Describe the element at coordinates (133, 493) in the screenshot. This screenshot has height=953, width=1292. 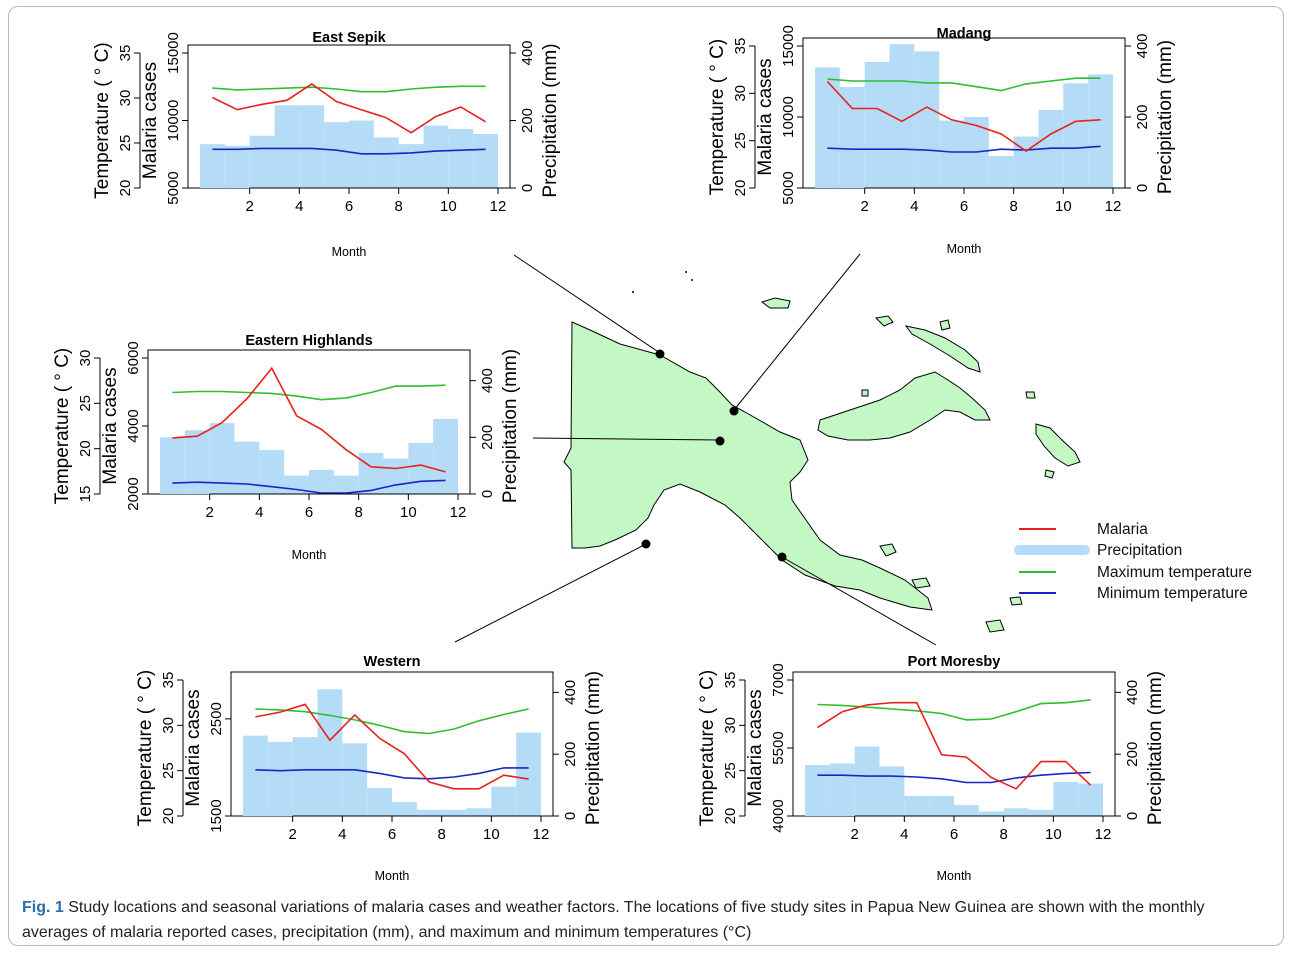
I see `cases-tick-label: 2000` at that location.